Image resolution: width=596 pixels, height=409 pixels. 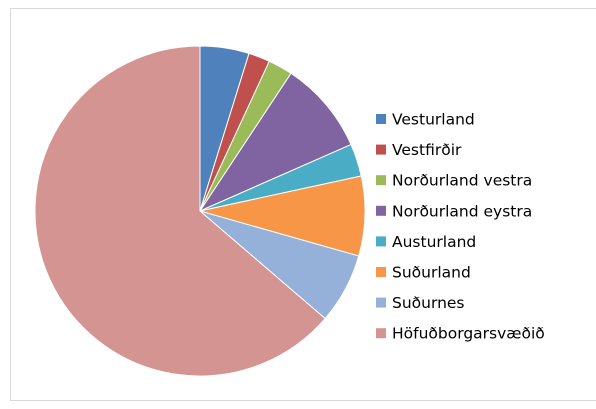 What do you see at coordinates (434, 242) in the screenshot?
I see `legend-label: Austurland` at bounding box center [434, 242].